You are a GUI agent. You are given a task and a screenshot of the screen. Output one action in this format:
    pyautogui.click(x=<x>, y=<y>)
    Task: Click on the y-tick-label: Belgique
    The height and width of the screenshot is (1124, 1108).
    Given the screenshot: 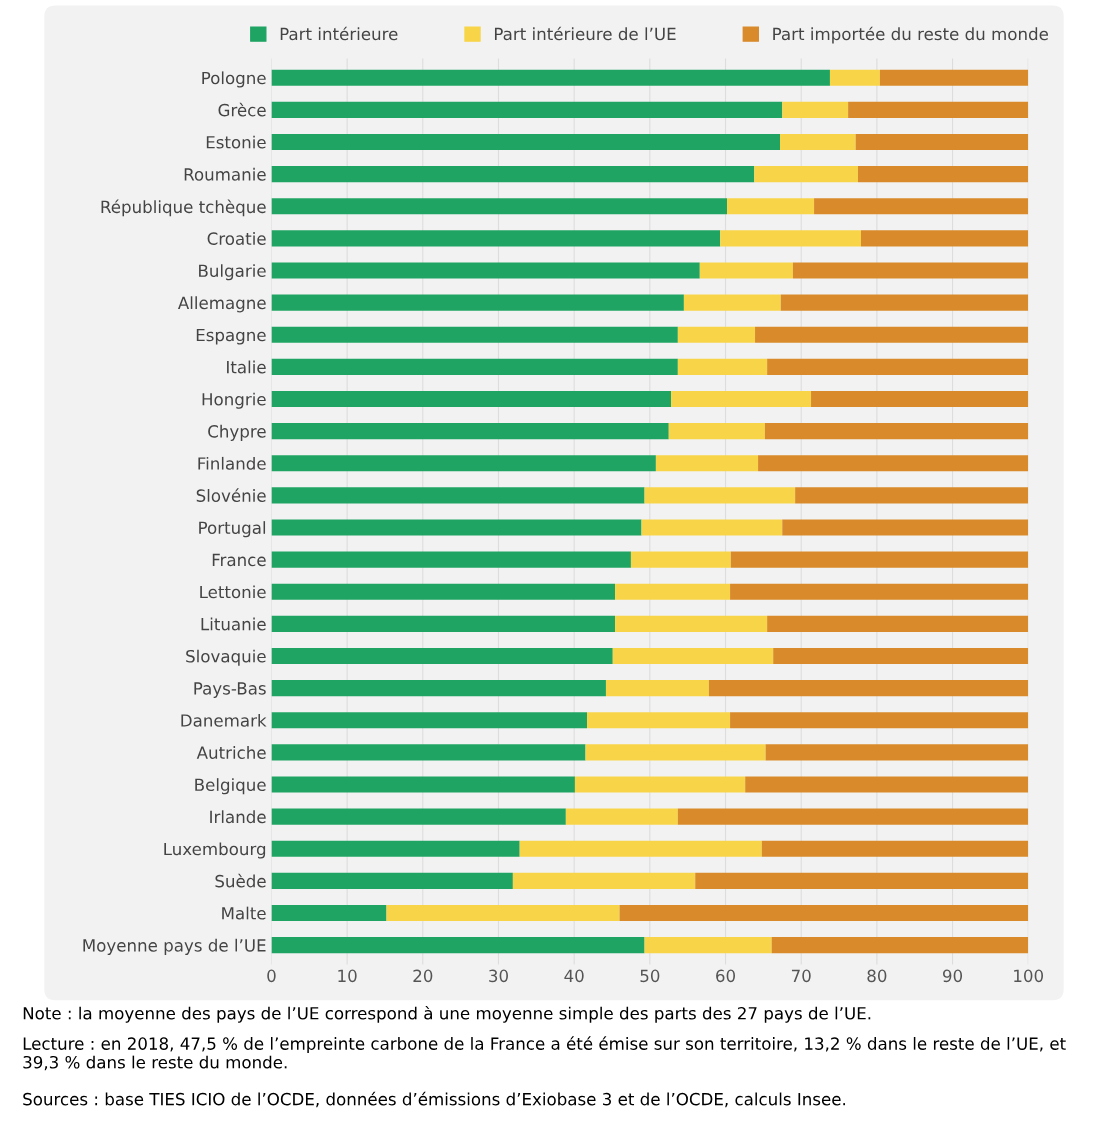 What is the action you would take?
    pyautogui.click(x=230, y=786)
    